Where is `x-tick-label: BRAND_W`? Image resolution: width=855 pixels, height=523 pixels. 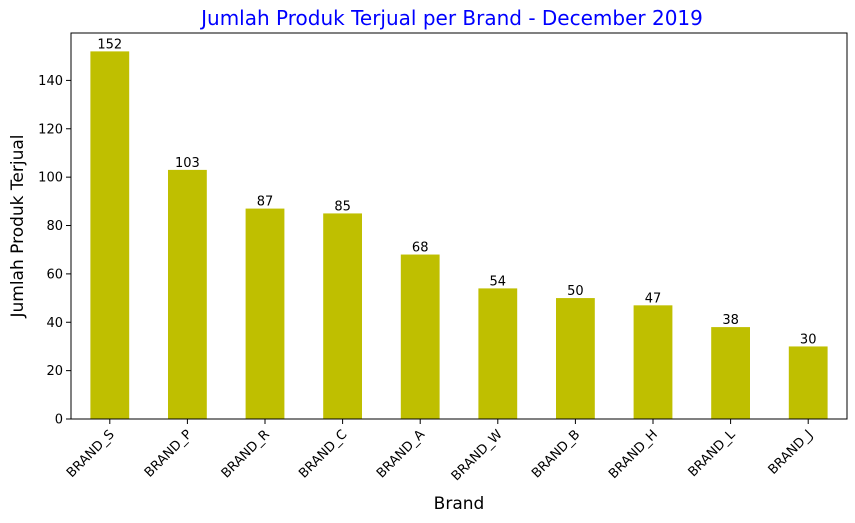 x-tick-label: BRAND_W is located at coordinates (477, 455).